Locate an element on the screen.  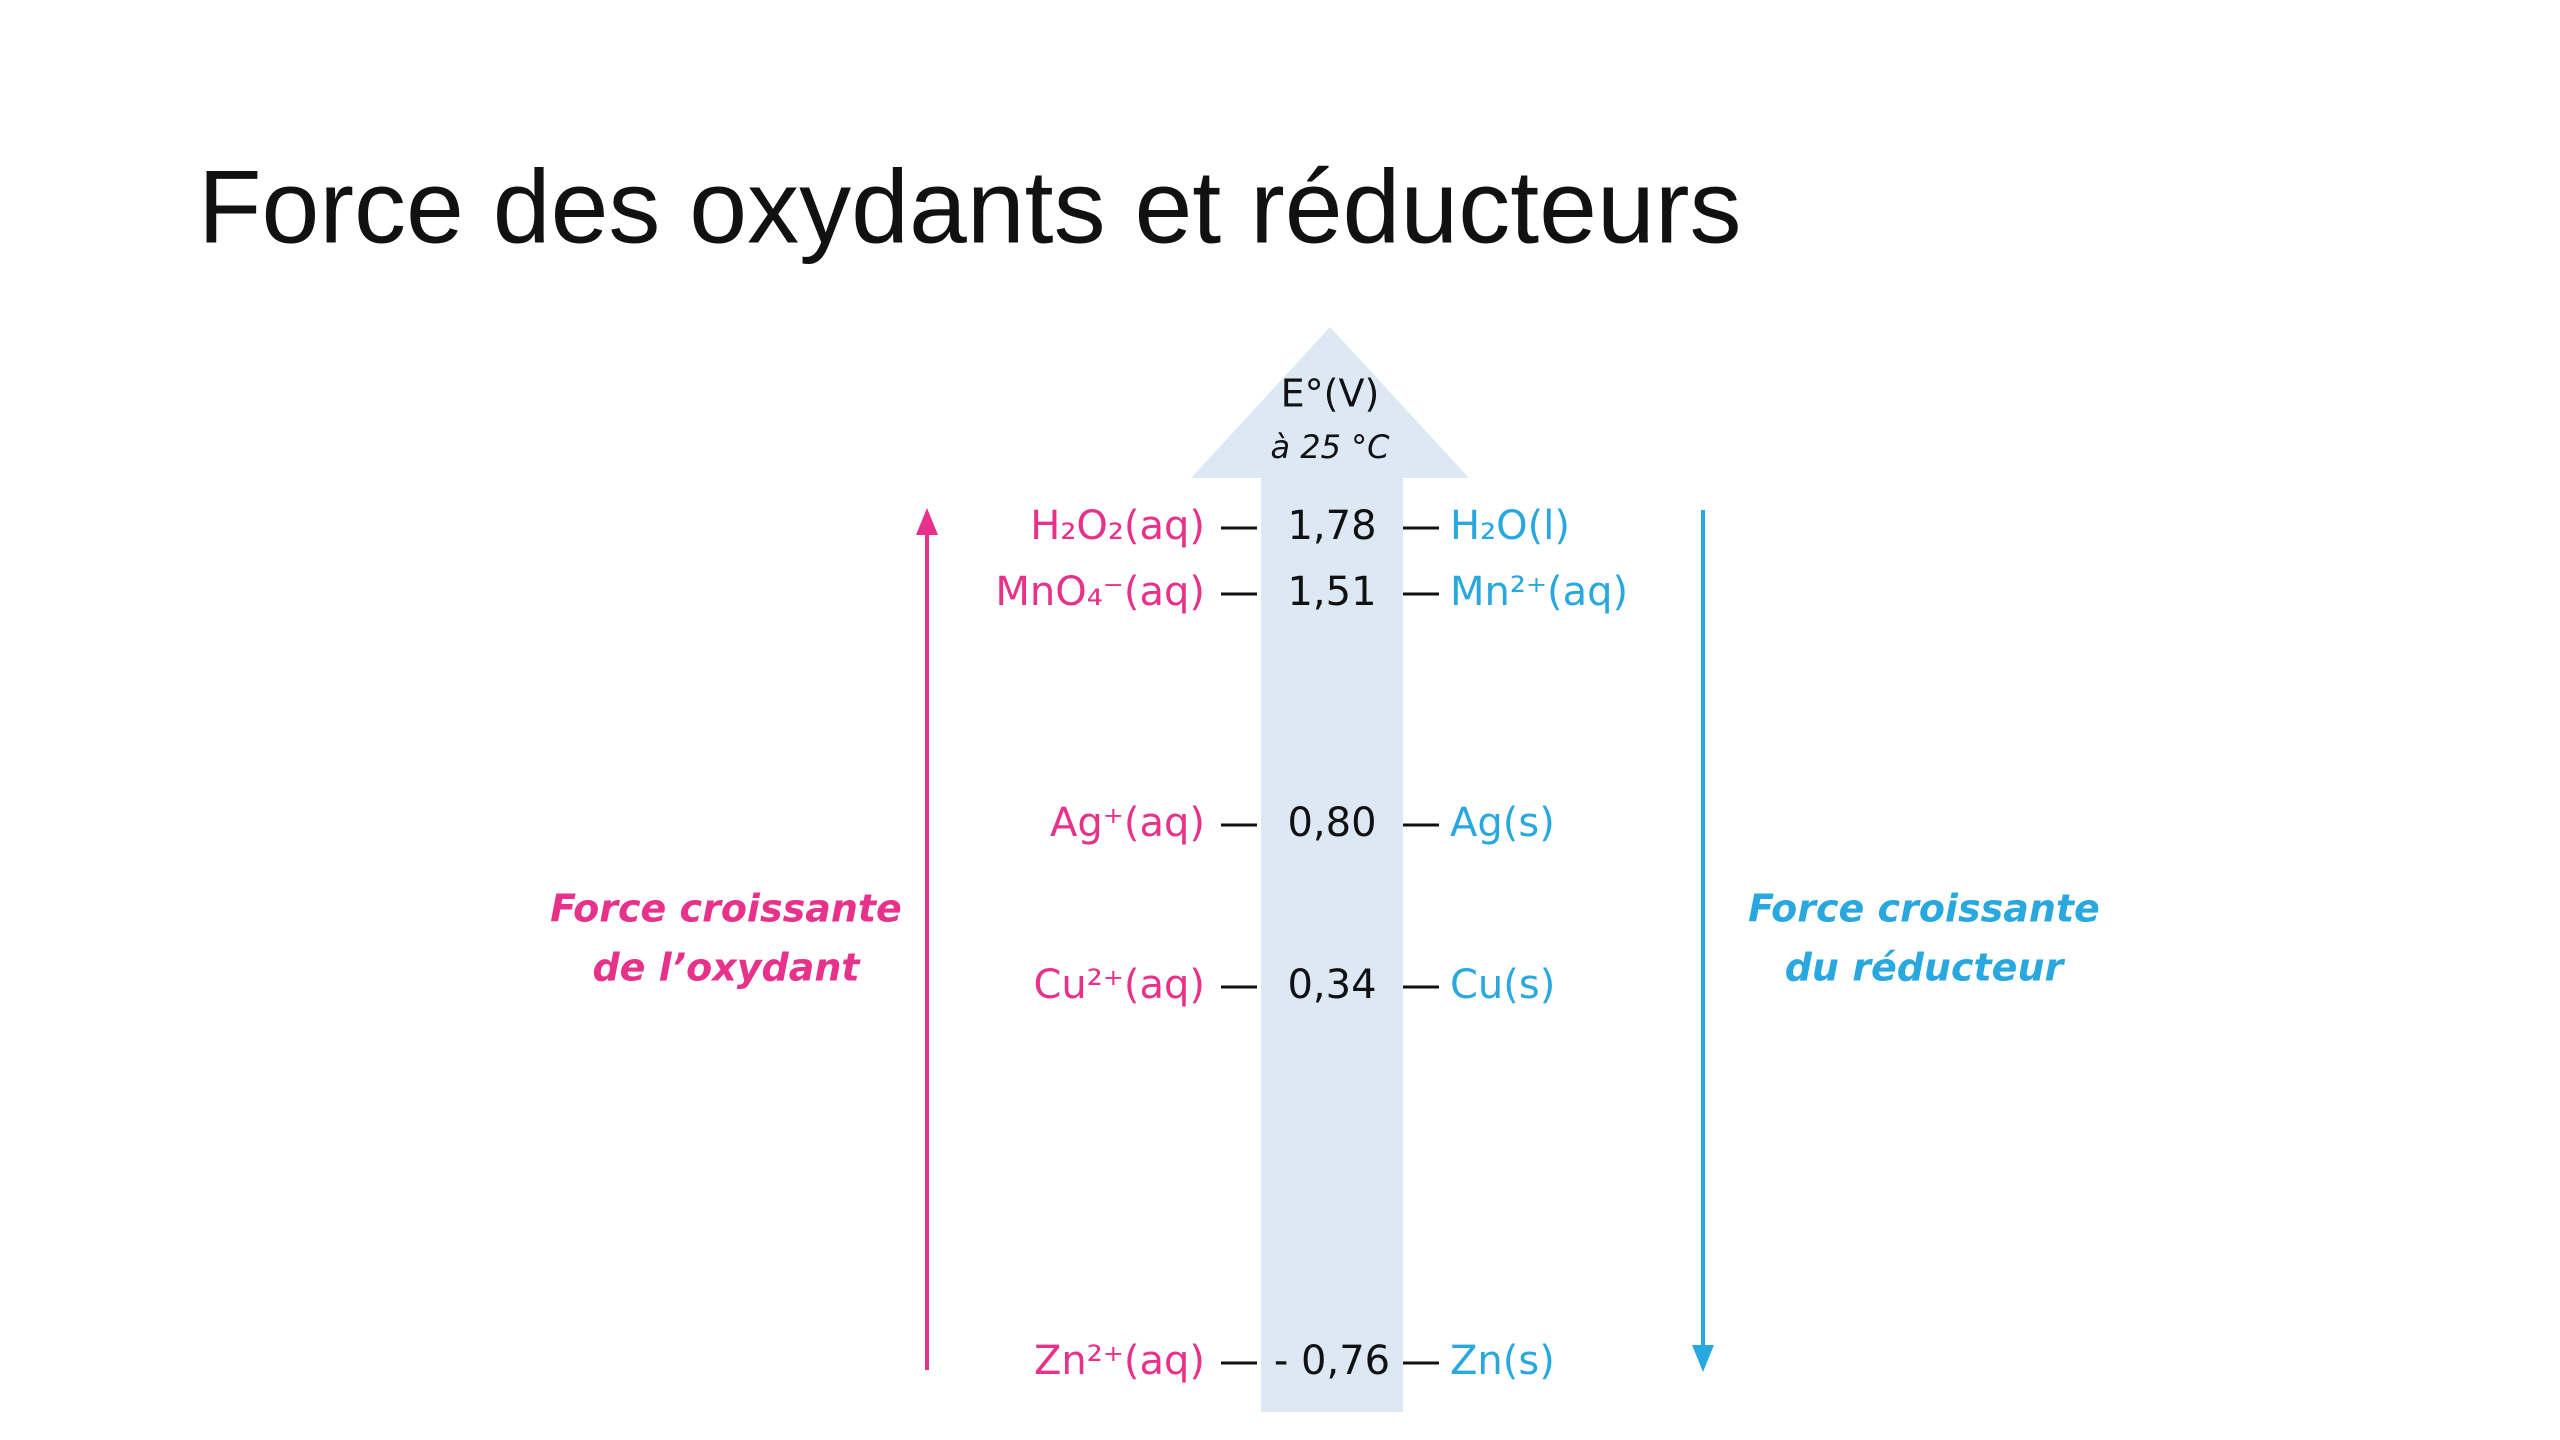
potential: 0,80 is located at coordinates (1331, 823).